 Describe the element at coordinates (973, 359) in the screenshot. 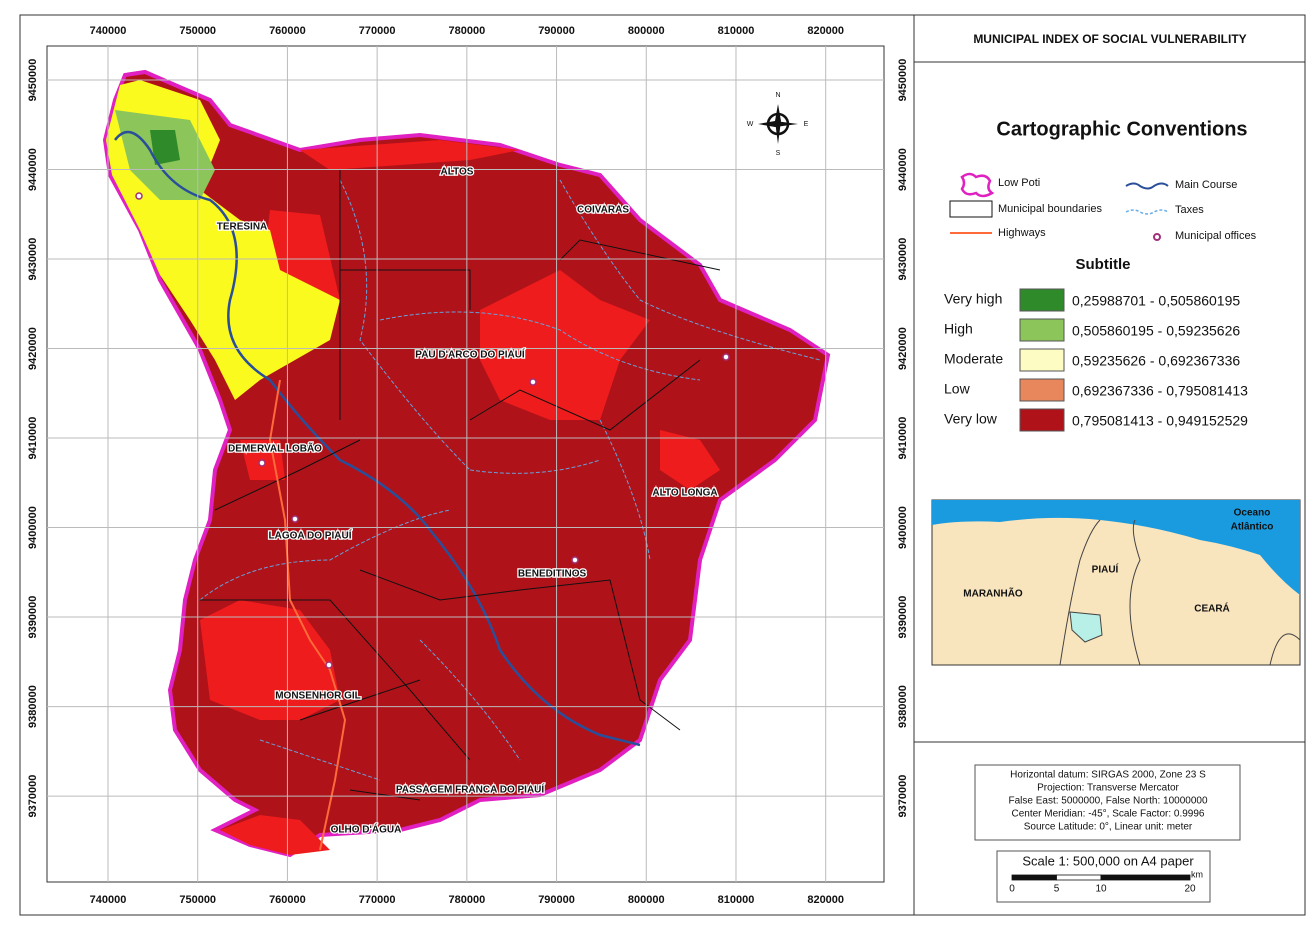

I see `class-name: Moderate` at that location.